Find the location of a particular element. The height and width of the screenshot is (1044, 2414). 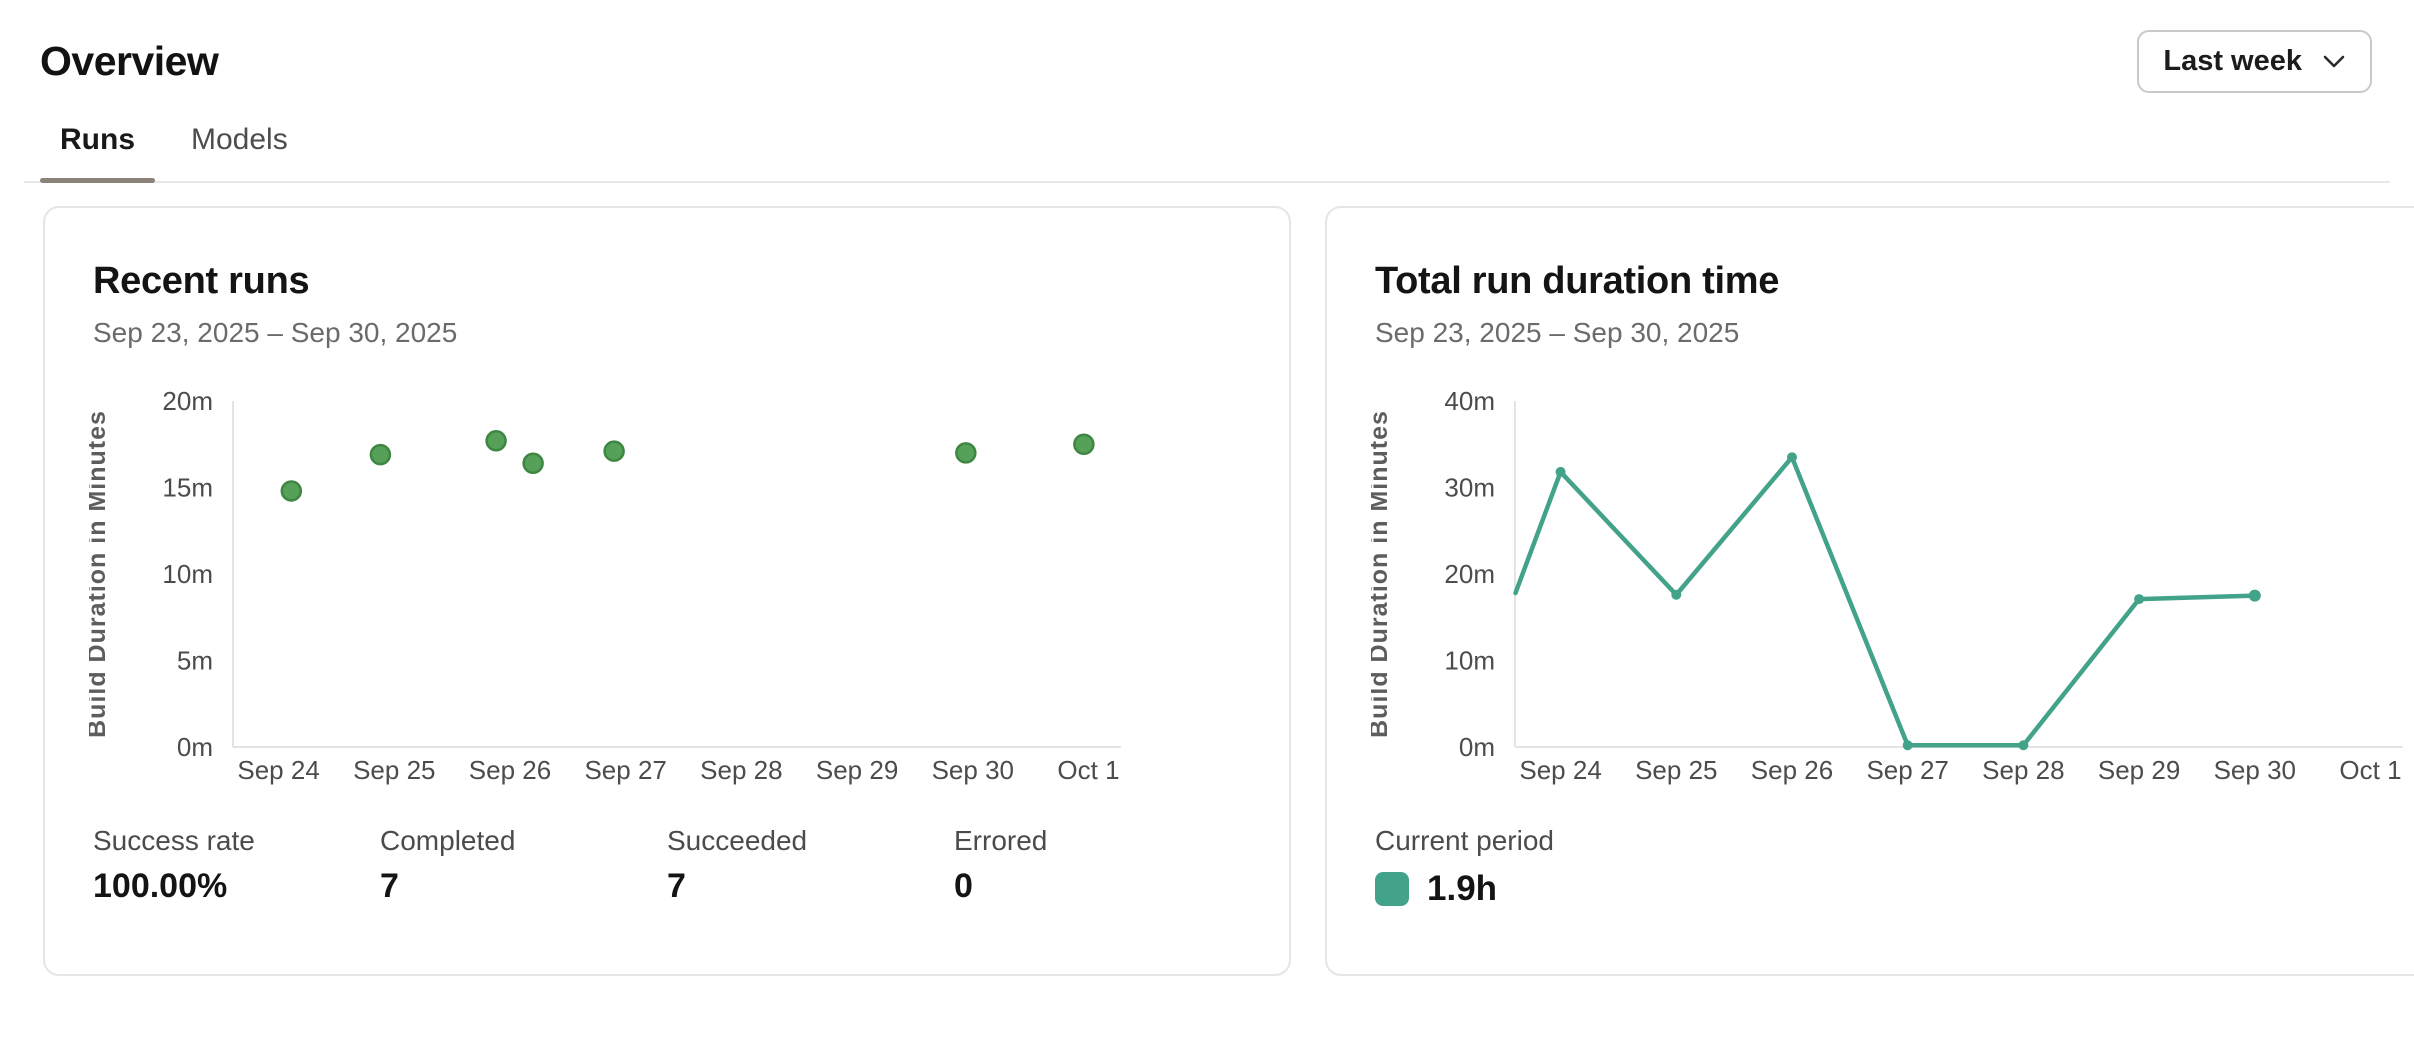

stat-label: Completed is located at coordinates (448, 840).